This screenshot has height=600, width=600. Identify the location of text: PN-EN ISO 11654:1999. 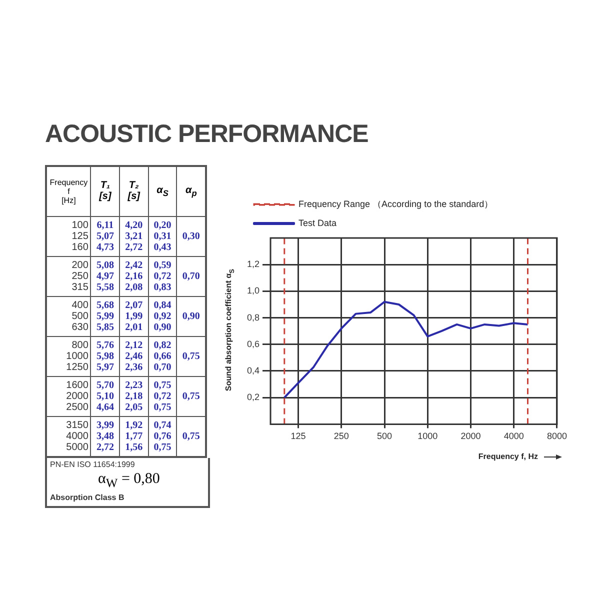
(93, 464).